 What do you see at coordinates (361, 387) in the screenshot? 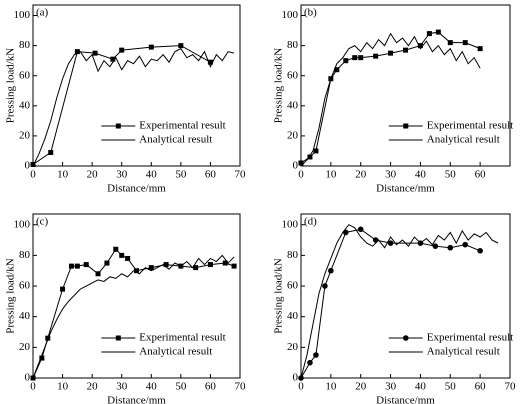
I see `x-tick-label: 20` at bounding box center [361, 387].